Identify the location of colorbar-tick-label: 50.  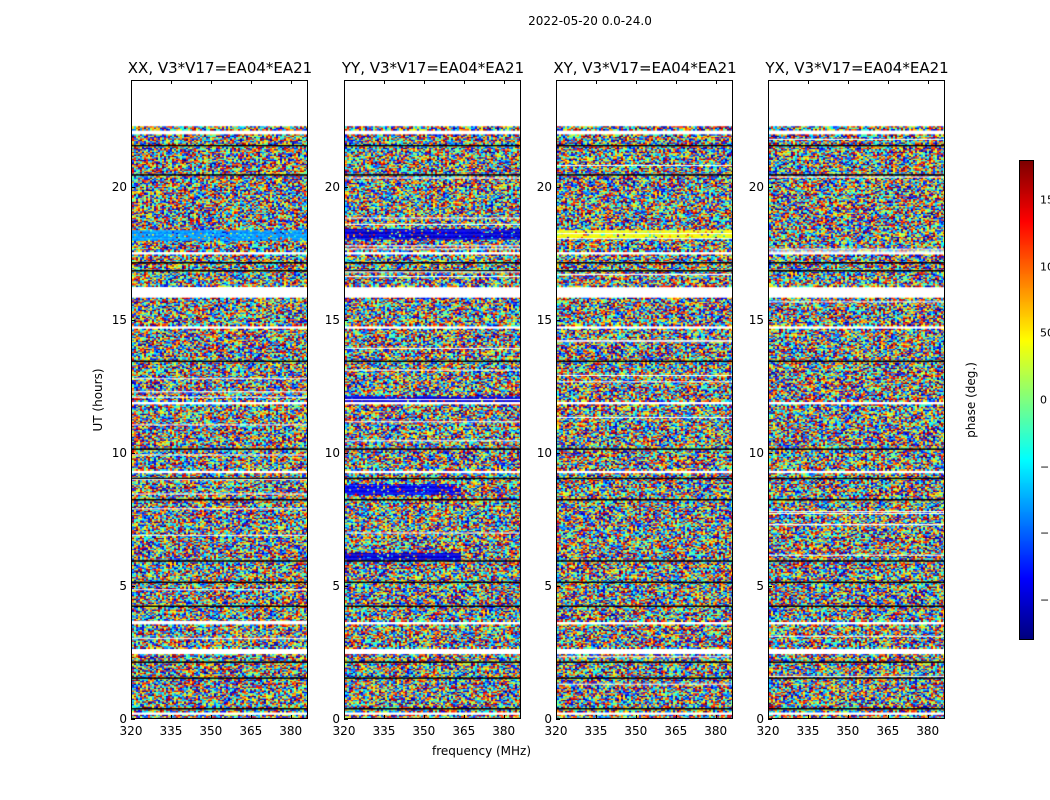
(1045, 333).